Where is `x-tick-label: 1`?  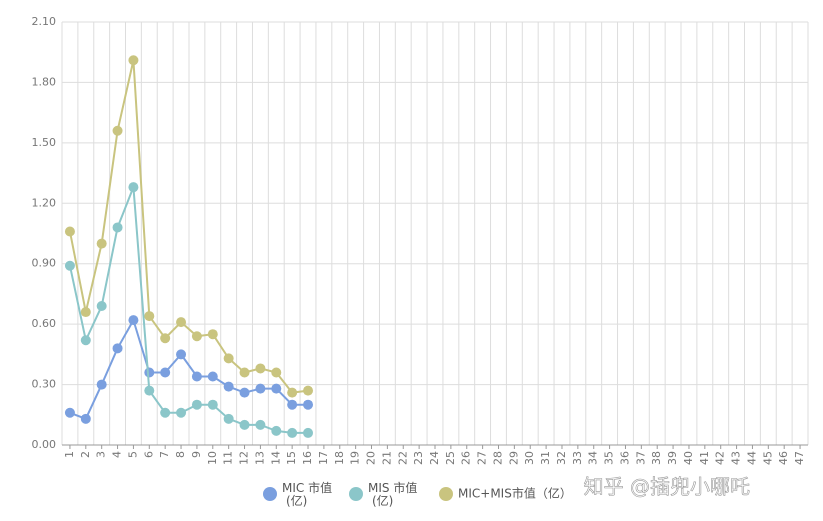
x-tick-label: 1 is located at coordinates (69, 454).